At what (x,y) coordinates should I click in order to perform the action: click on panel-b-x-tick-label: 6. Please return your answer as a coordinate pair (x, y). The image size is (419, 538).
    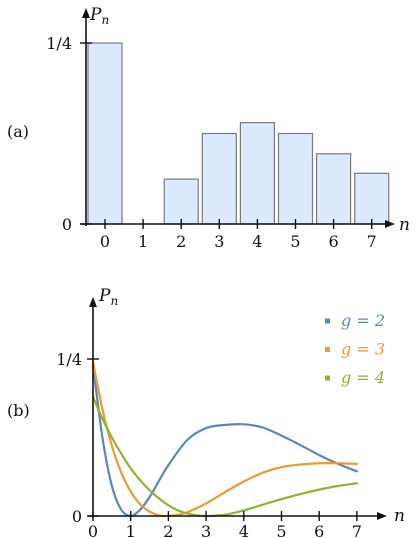
    Looking at the image, I should click on (319, 530).